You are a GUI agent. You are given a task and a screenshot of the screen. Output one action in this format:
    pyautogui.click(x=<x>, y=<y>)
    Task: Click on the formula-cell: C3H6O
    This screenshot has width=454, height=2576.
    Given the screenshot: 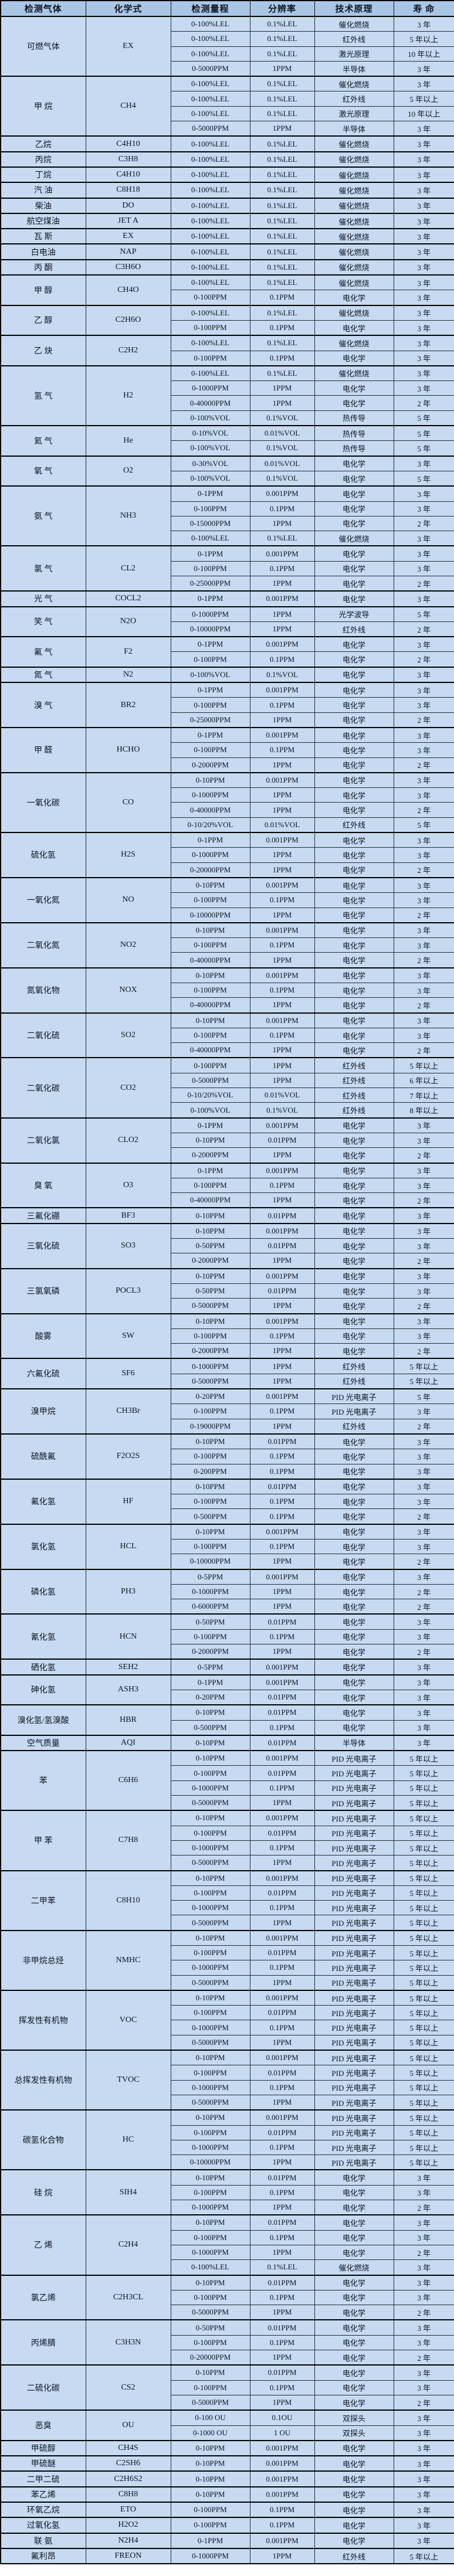 What is the action you would take?
    pyautogui.click(x=128, y=268)
    